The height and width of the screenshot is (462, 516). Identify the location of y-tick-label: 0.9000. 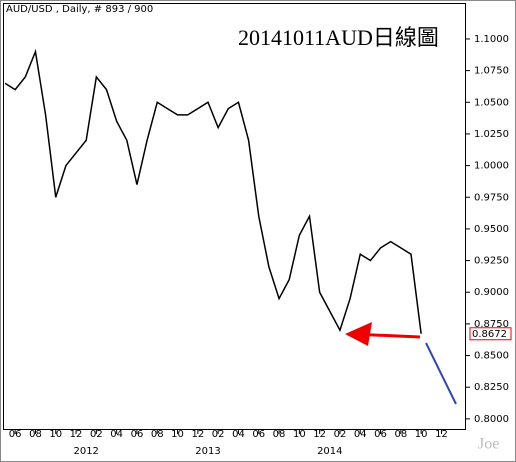
(491, 292).